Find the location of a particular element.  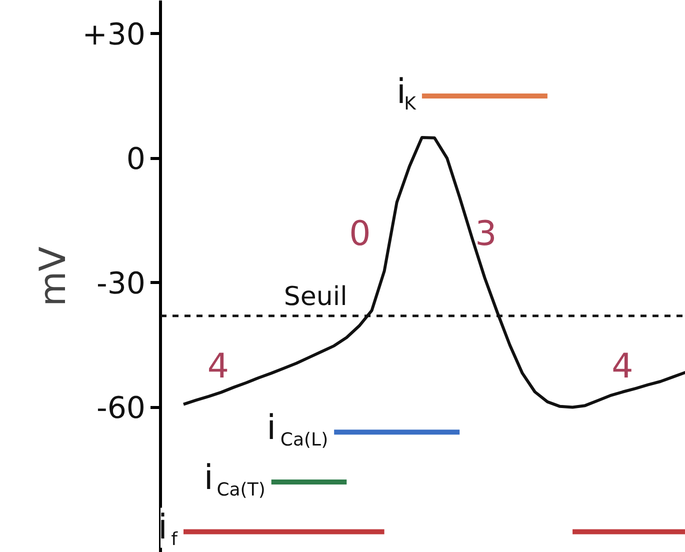

annotation: 3 is located at coordinates (486, 234).